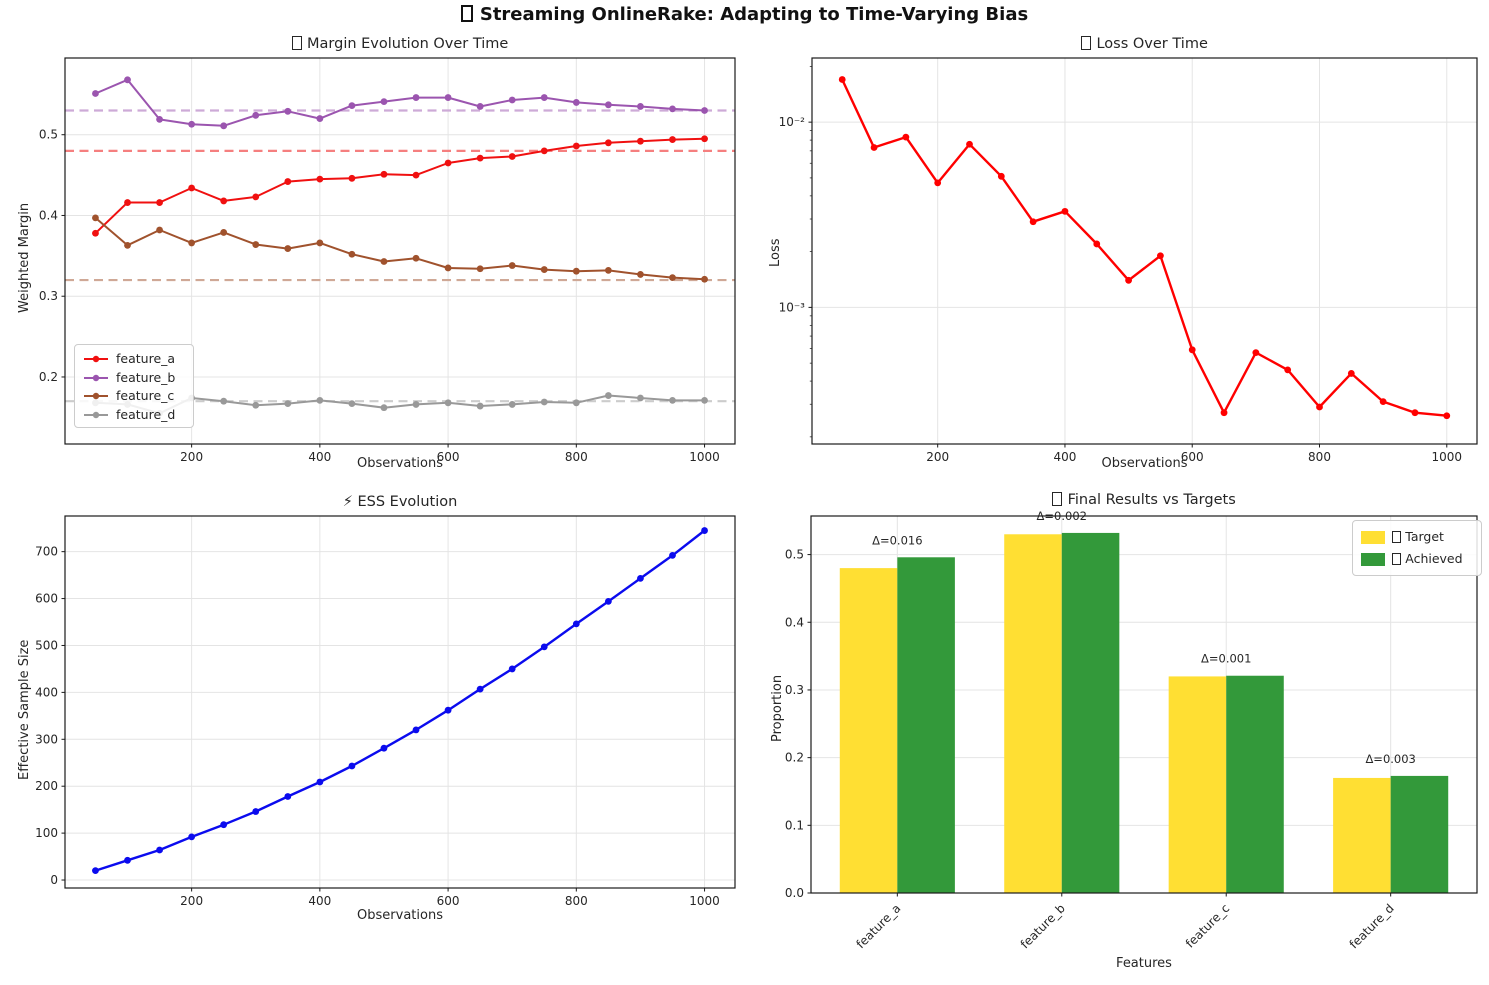  Describe the element at coordinates (1043, 926) in the screenshot. I see `svg-text: feature_b` at that location.